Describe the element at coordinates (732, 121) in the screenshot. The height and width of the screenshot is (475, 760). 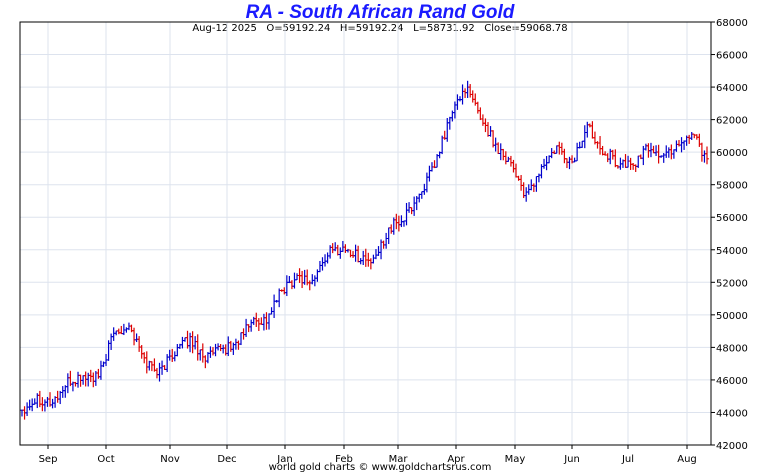
I see `y-tick-label: 62000` at that location.